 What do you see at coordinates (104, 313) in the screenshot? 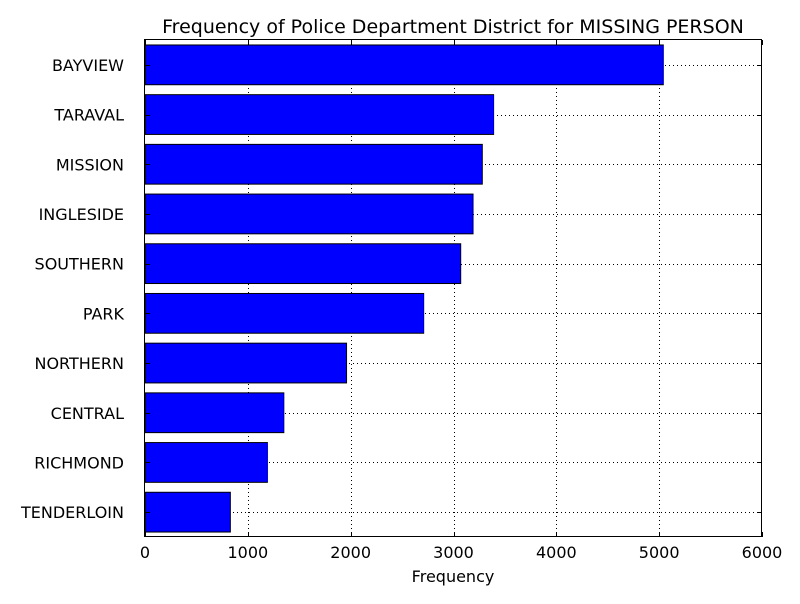
I see `y-tick-label: PARK` at bounding box center [104, 313].